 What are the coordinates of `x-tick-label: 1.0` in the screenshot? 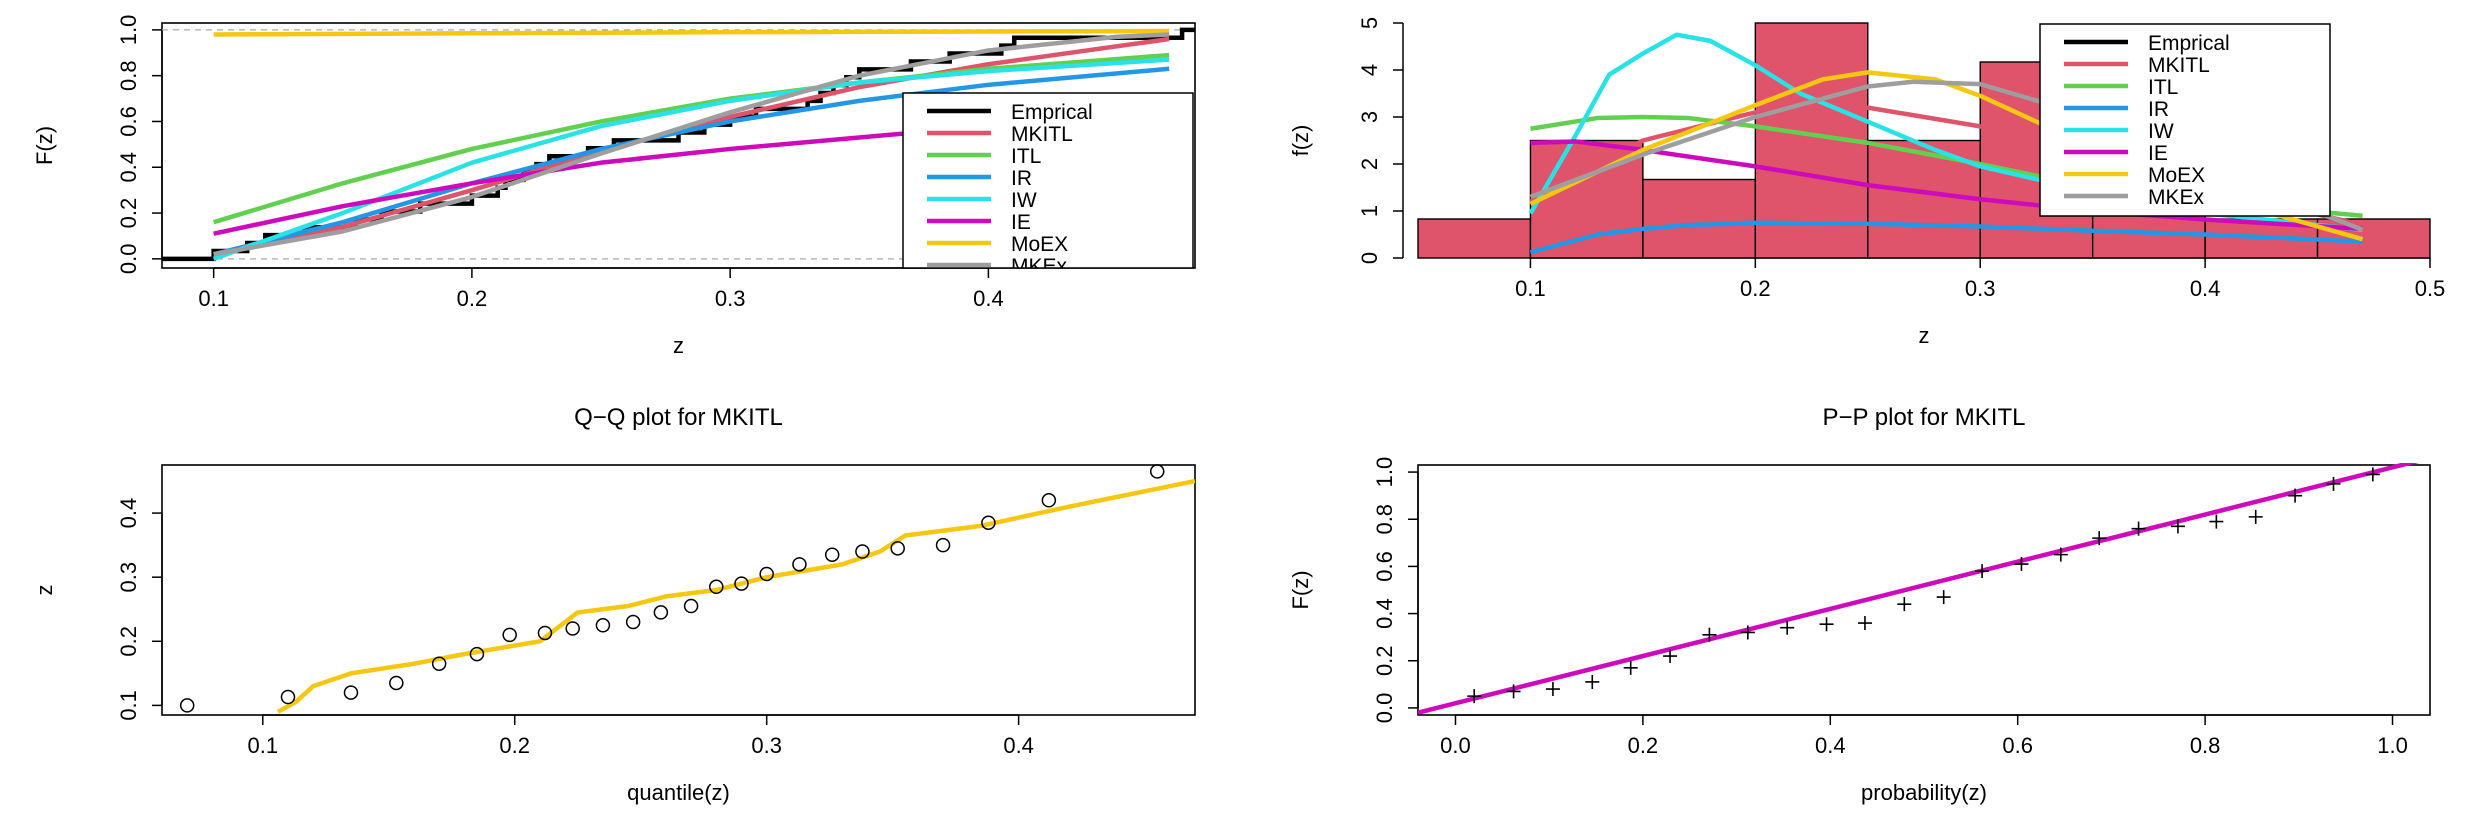 It's located at (2392, 745).